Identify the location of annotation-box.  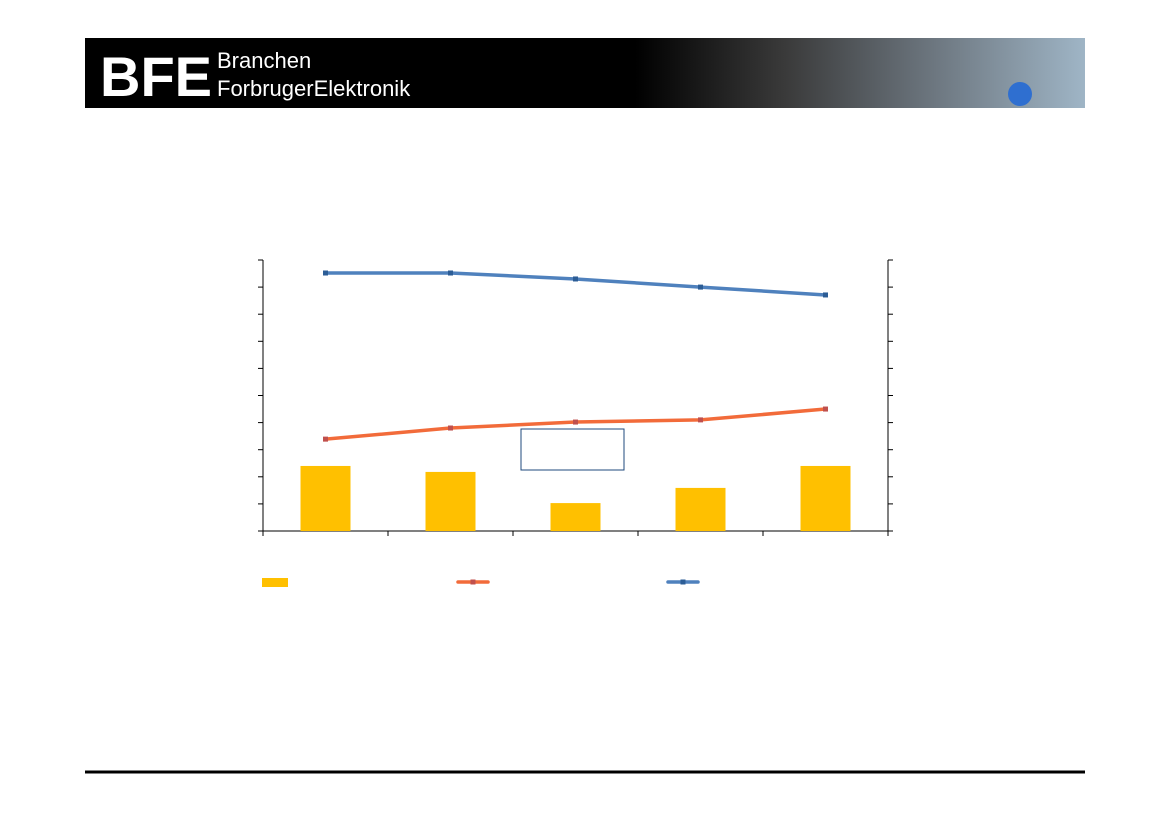
(572, 449).